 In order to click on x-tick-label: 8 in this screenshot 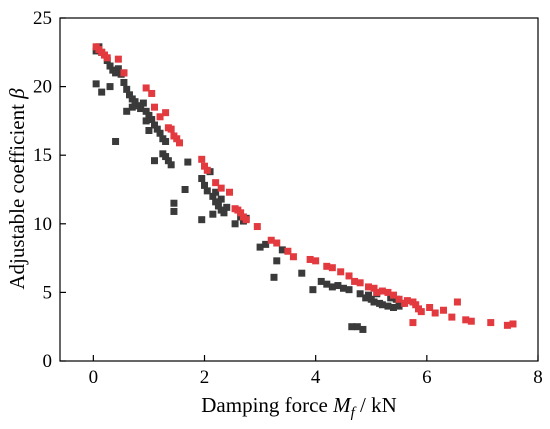, I will do `click(538, 377)`.